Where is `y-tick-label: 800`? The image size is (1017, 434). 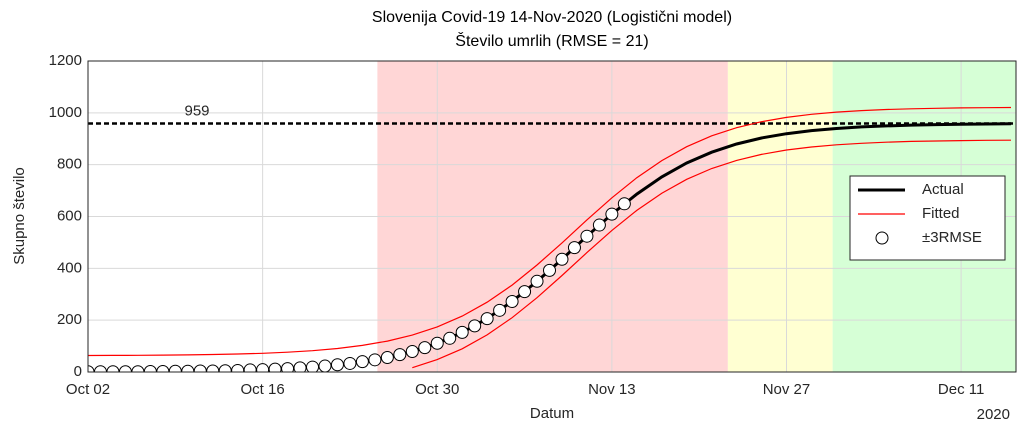 y-tick-label: 800 is located at coordinates (69, 164).